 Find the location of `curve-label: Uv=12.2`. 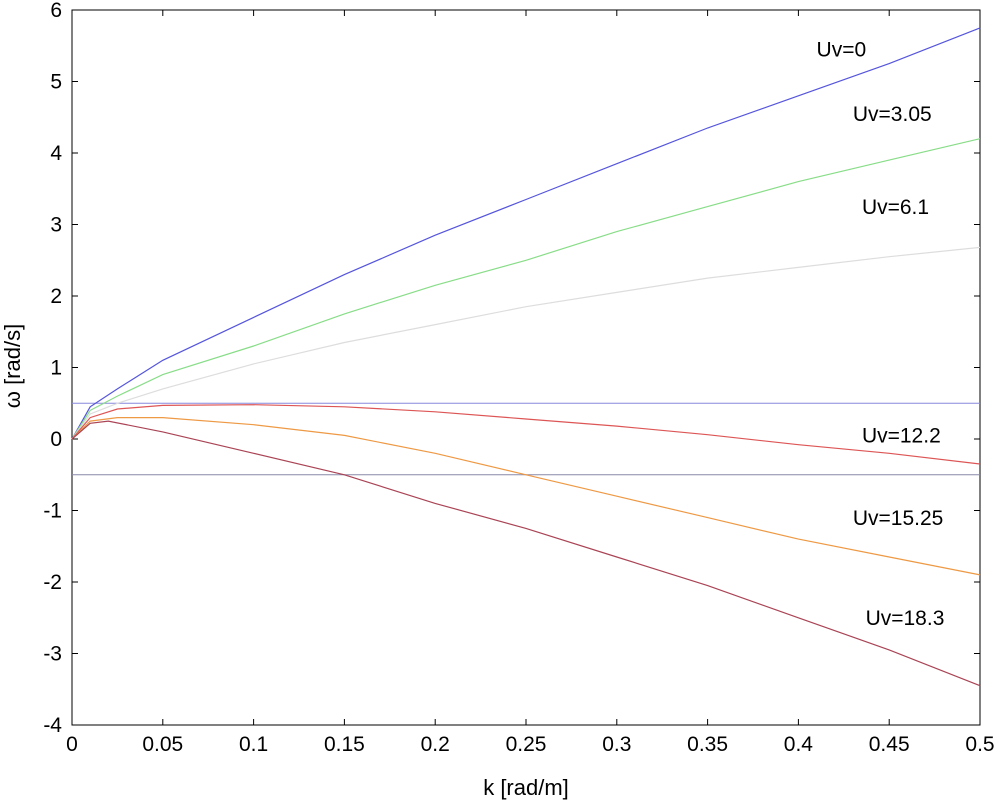

curve-label: Uv=12.2 is located at coordinates (901, 436).